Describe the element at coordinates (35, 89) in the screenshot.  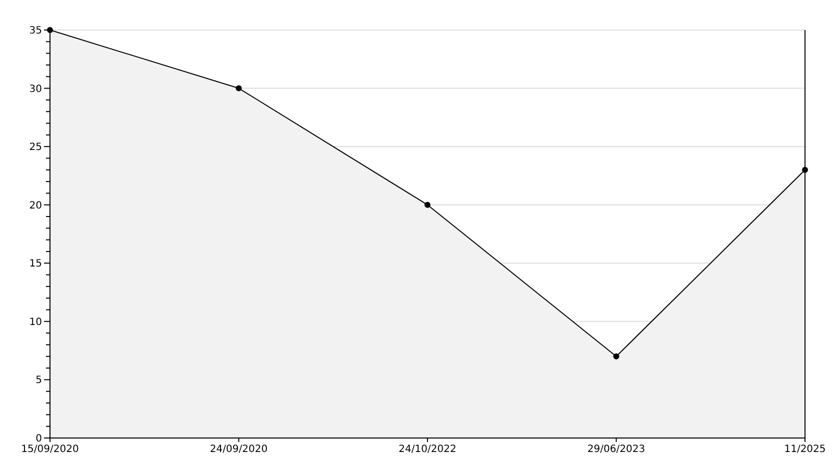
I see `y-tick-label: 30` at that location.